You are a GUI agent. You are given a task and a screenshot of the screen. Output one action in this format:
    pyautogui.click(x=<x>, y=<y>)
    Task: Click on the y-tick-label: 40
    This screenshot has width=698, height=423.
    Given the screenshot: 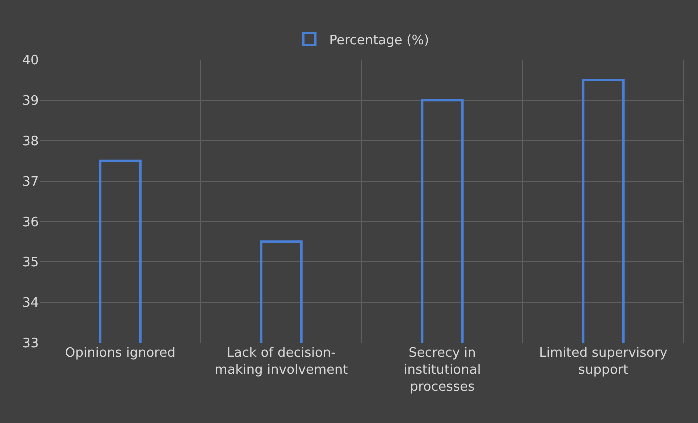 What is the action you would take?
    pyautogui.click(x=30, y=61)
    